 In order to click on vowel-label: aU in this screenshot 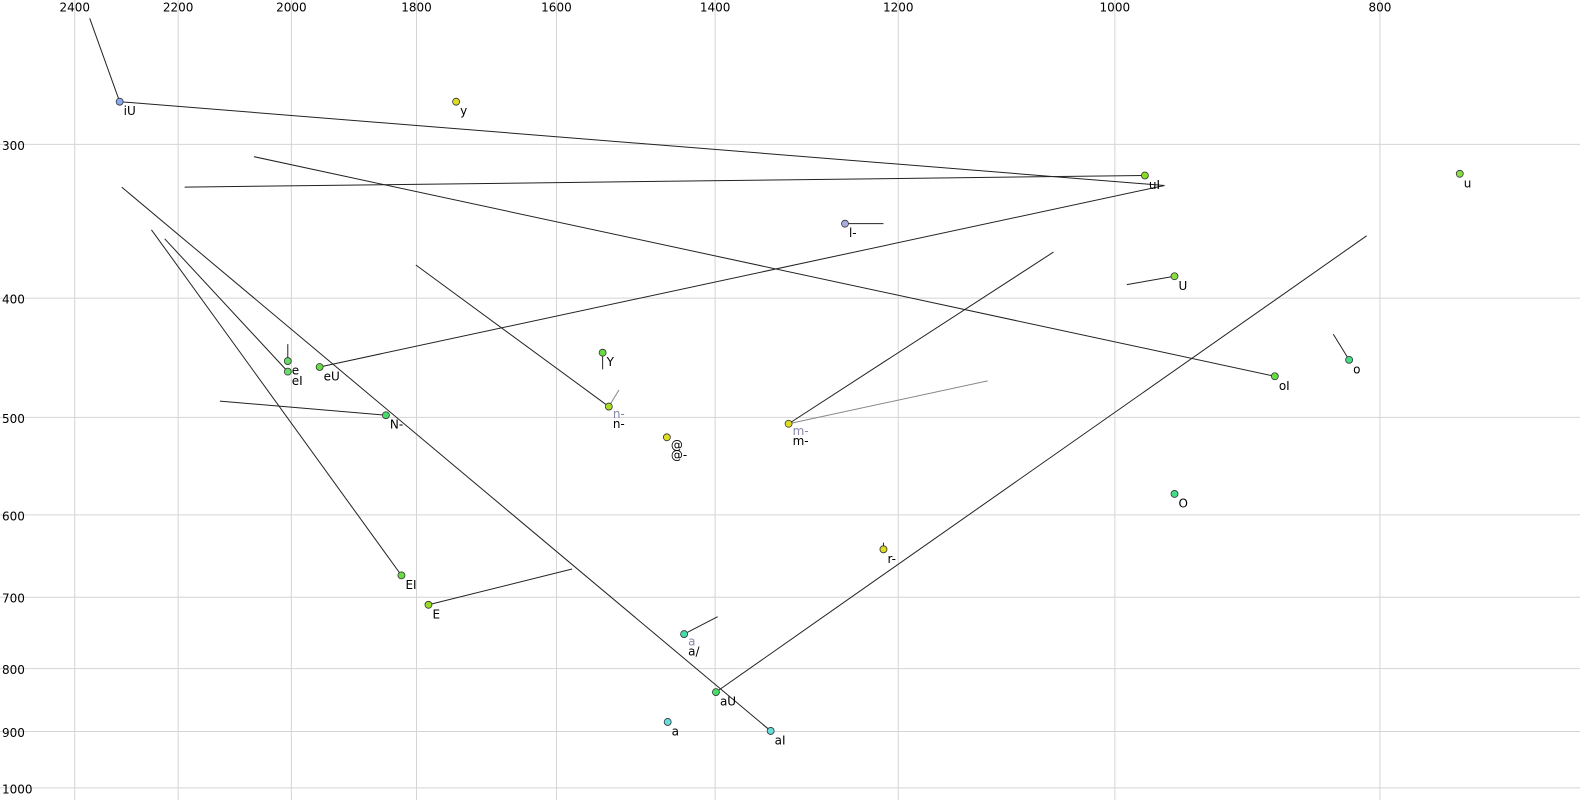, I will do `click(728, 702)`.